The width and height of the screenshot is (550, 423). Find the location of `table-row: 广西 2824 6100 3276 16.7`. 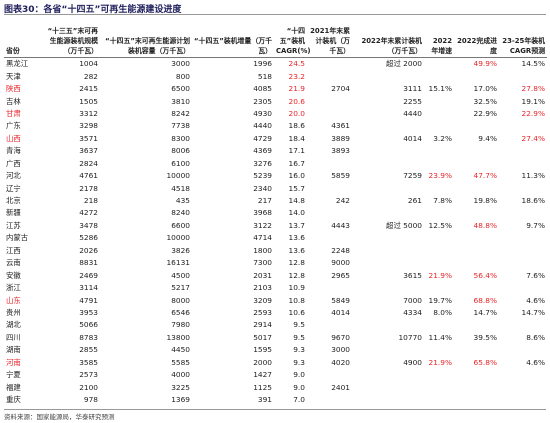

table-row: 广西 2824 6100 3276 16.7 is located at coordinates (275, 164).